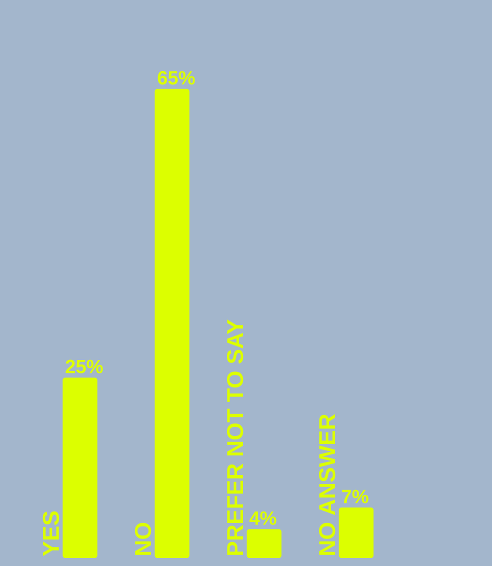 The image size is (492, 566). I want to click on data-label: 4%, so click(262, 518).